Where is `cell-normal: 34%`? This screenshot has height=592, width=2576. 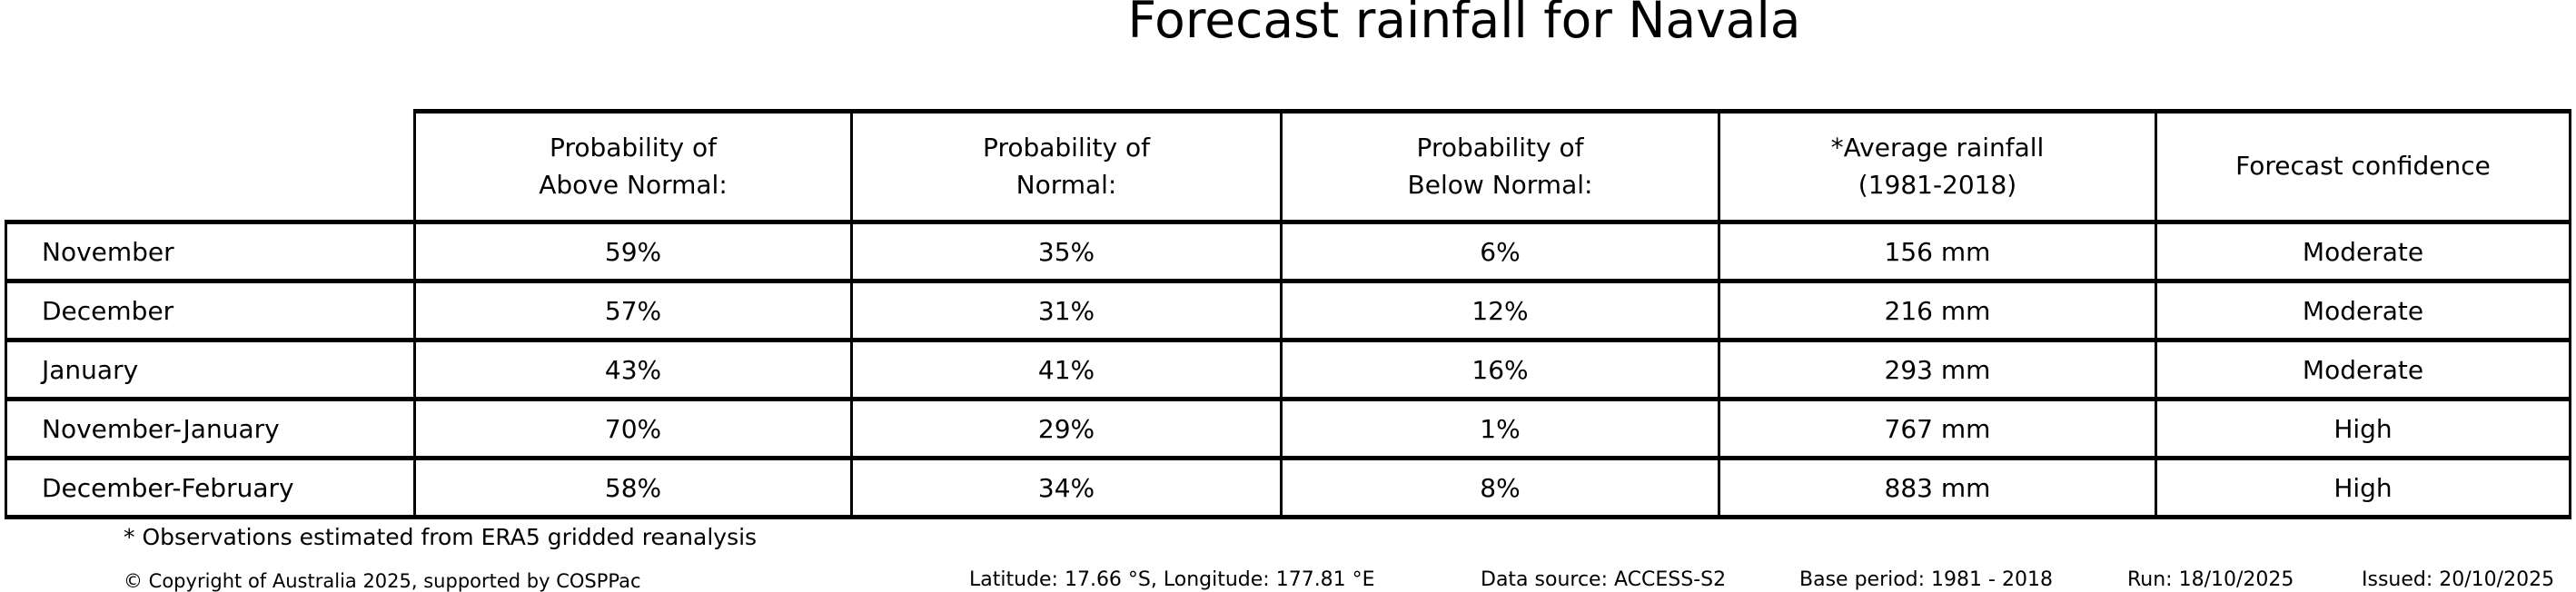 cell-normal: 34% is located at coordinates (1066, 487).